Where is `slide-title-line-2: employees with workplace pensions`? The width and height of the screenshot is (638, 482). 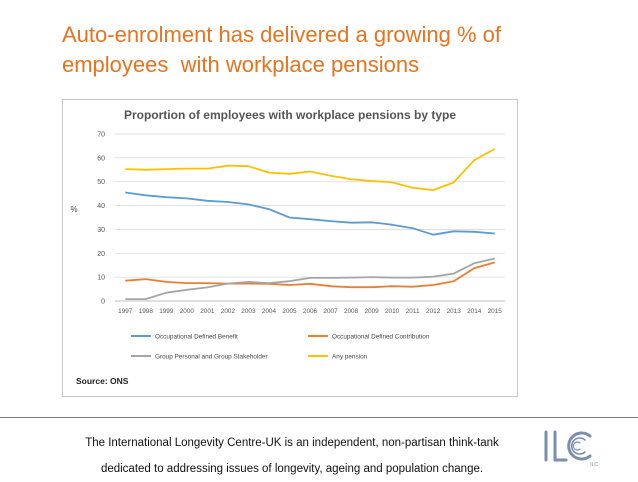
slide-title-line-2: employees with workplace pensions is located at coordinates (241, 64).